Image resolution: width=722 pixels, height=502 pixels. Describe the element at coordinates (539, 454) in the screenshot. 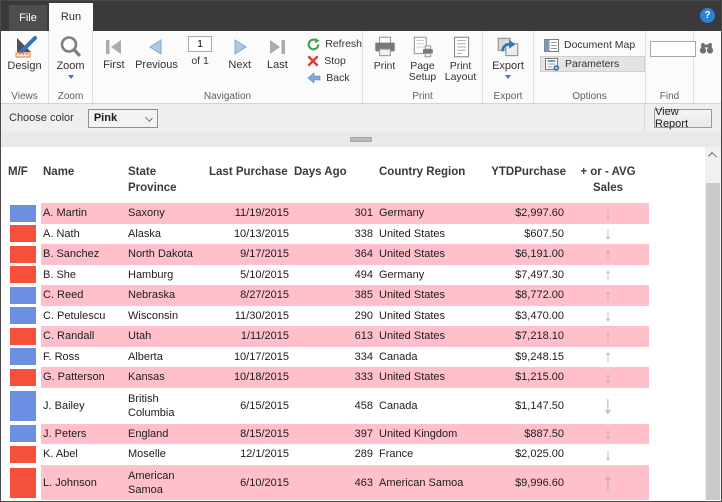

I see `cell-ytd-purchase: $2,025.00` at that location.